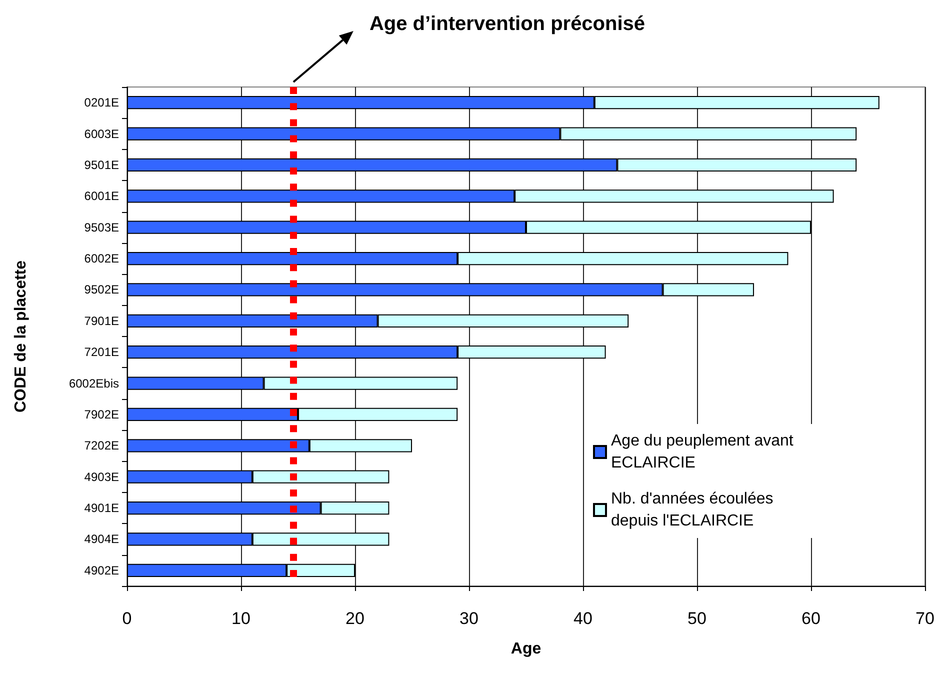 The height and width of the screenshot is (676, 939). What do you see at coordinates (101, 414) in the screenshot?
I see `y-tick-label: 7902E` at bounding box center [101, 414].